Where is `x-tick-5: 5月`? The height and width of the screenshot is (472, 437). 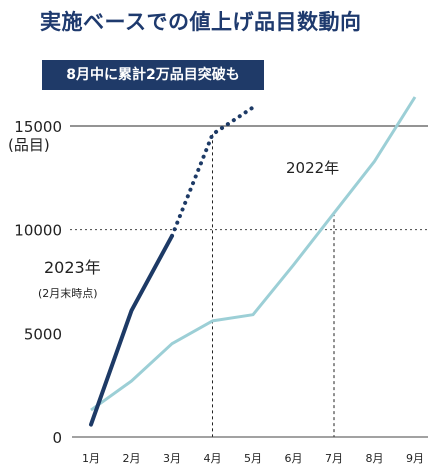 x-tick-5: 5月 is located at coordinates (253, 458).